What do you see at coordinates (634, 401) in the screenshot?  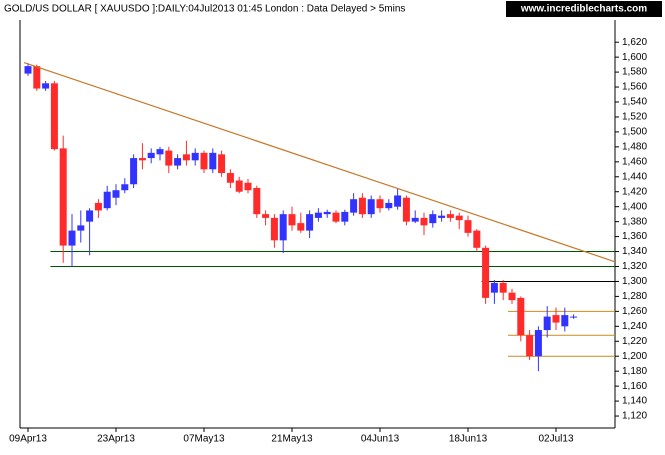 I see `y-tick-label: 1,140` at bounding box center [634, 401].